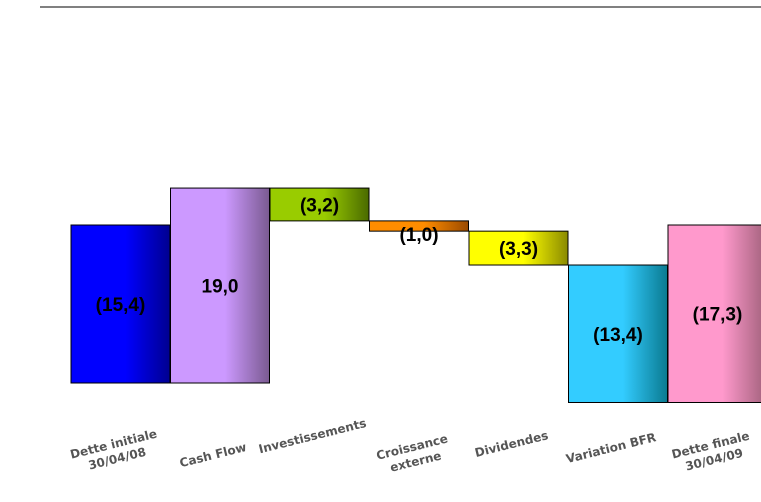  I want to click on category-label-0: Dette initiale30/04/08, so click(115, 452).